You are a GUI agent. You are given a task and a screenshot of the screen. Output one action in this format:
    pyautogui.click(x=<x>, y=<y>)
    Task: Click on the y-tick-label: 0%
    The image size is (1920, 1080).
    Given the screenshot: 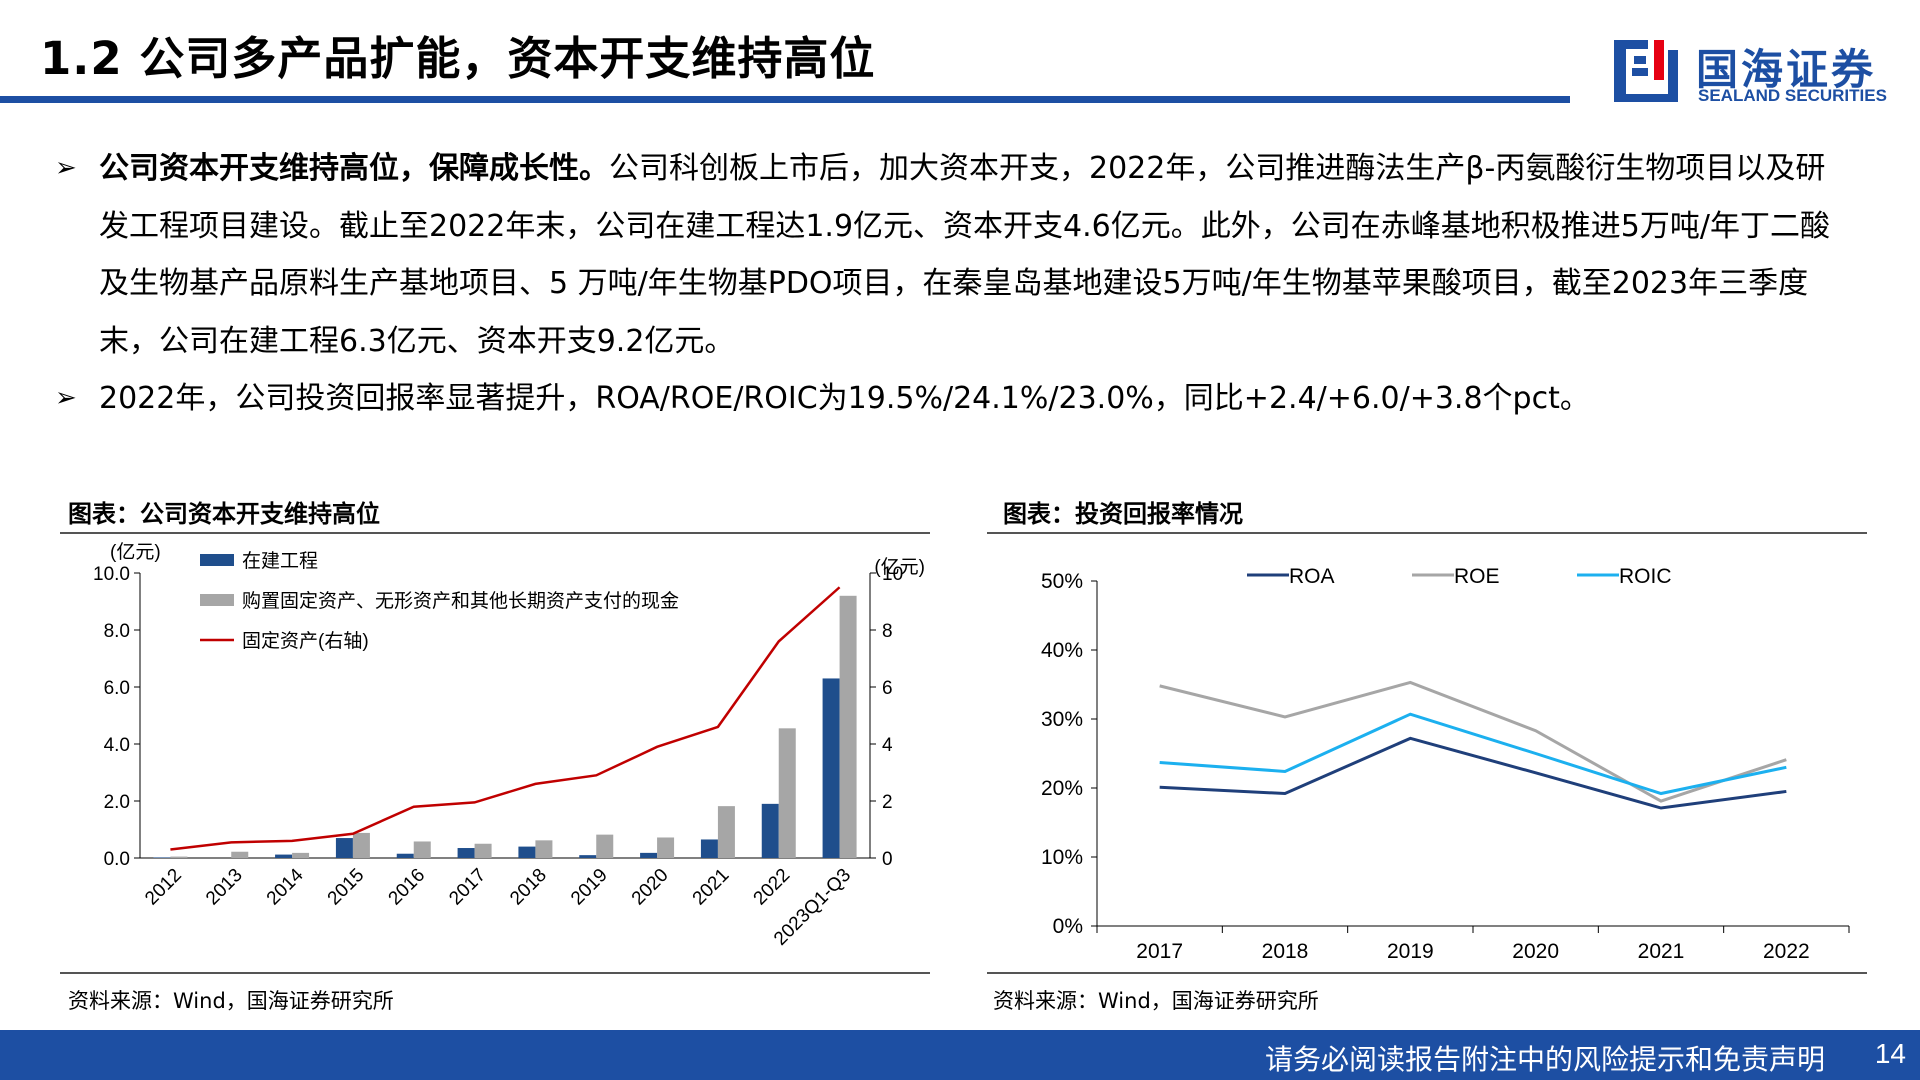 What is the action you would take?
    pyautogui.click(x=1068, y=926)
    